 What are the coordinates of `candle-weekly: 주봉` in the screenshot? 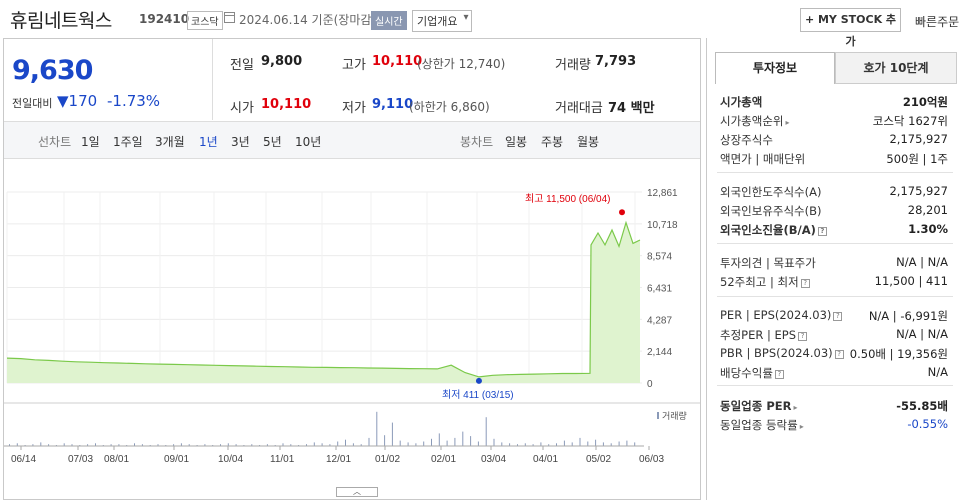 It's located at (552, 142).